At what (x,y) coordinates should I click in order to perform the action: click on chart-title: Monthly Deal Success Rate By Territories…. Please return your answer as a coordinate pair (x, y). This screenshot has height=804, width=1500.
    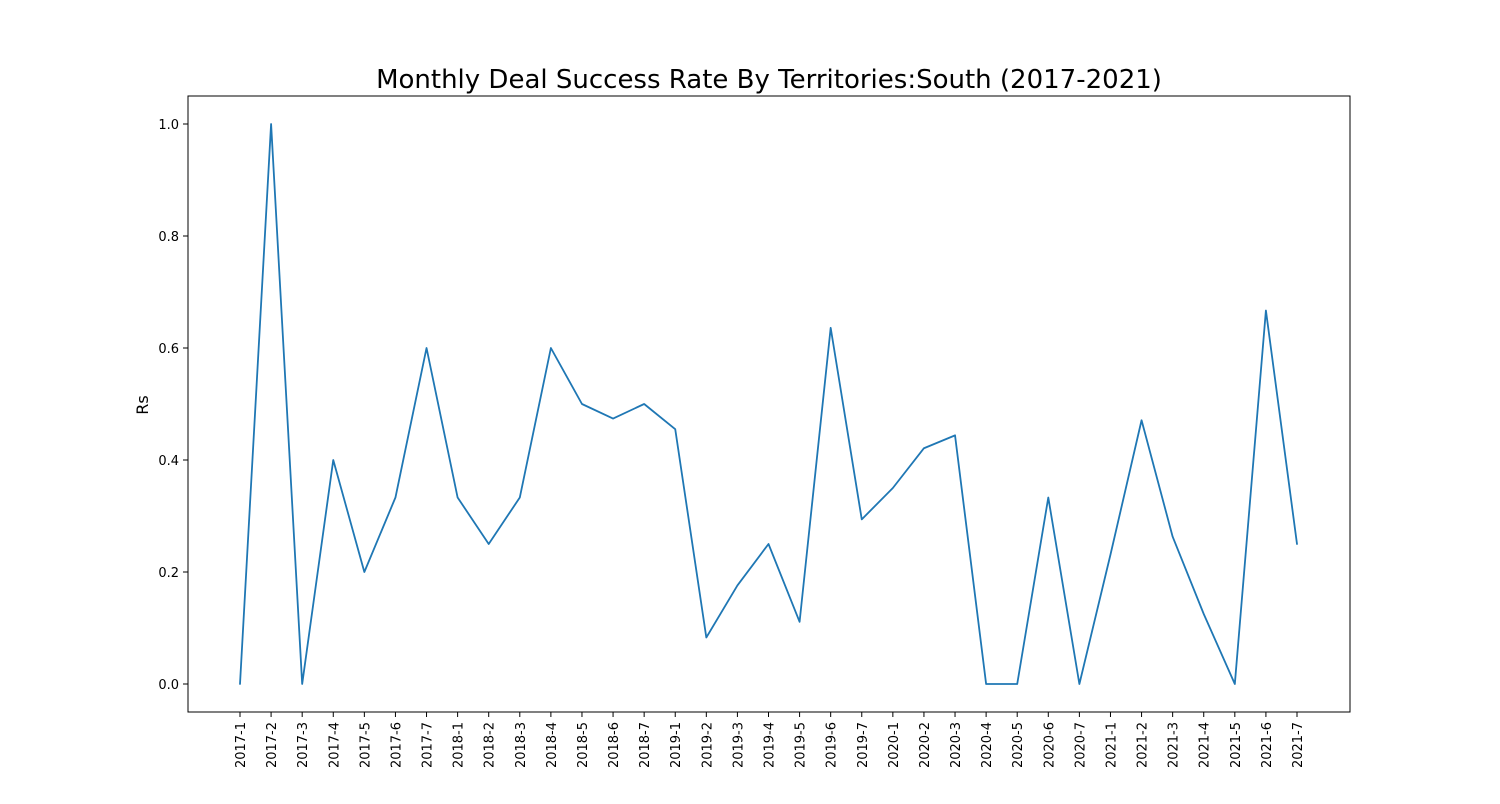
    Looking at the image, I should click on (769, 80).